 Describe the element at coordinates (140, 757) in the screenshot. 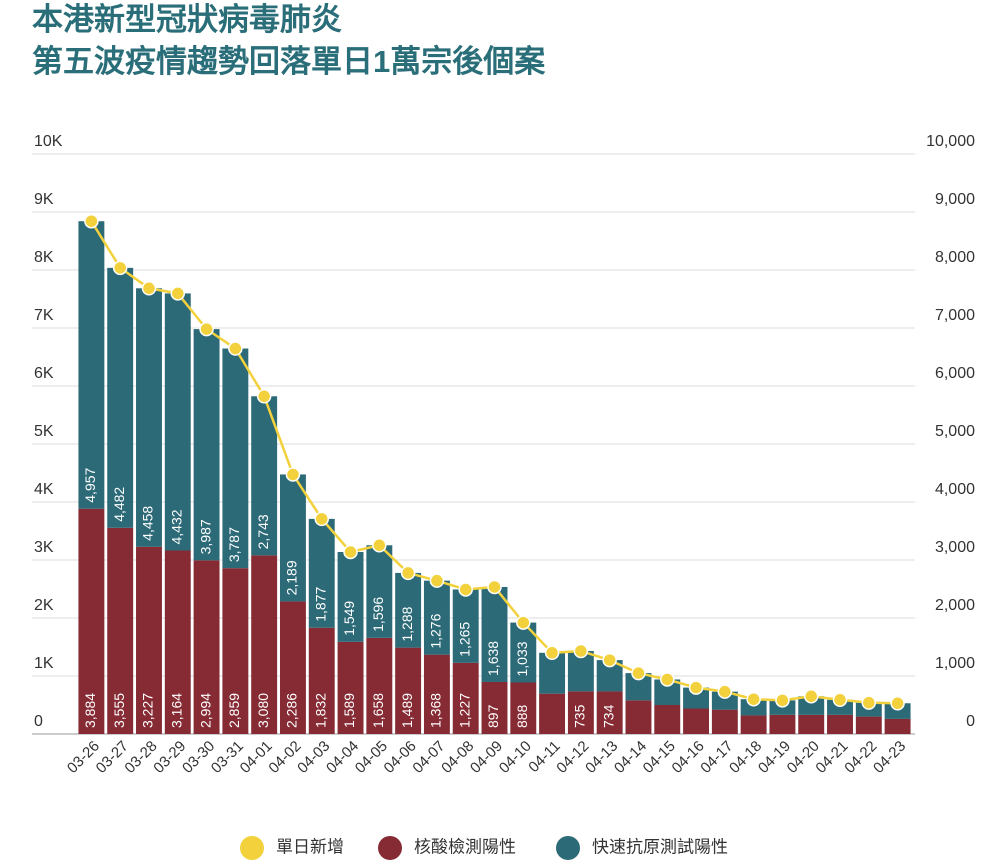

I see `x-tick-label: 03-28` at that location.